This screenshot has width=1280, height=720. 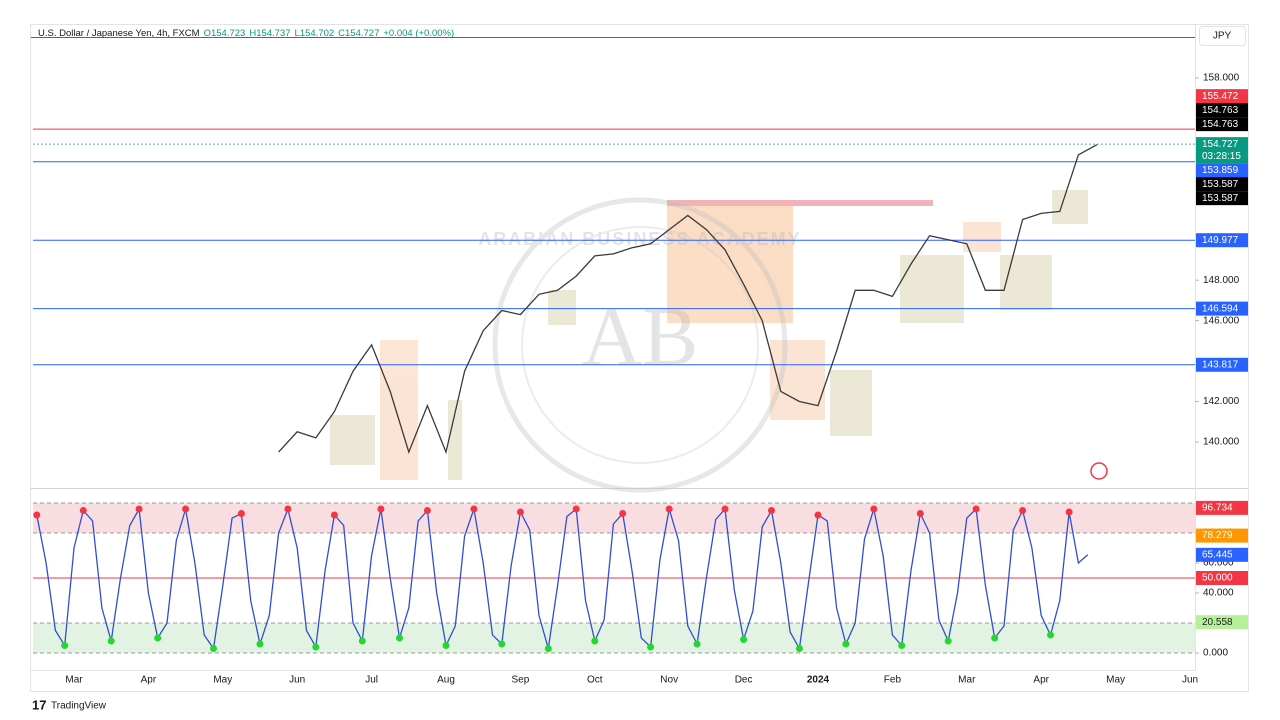 I want to click on x-tick-label: 2024, so click(x=818, y=680).